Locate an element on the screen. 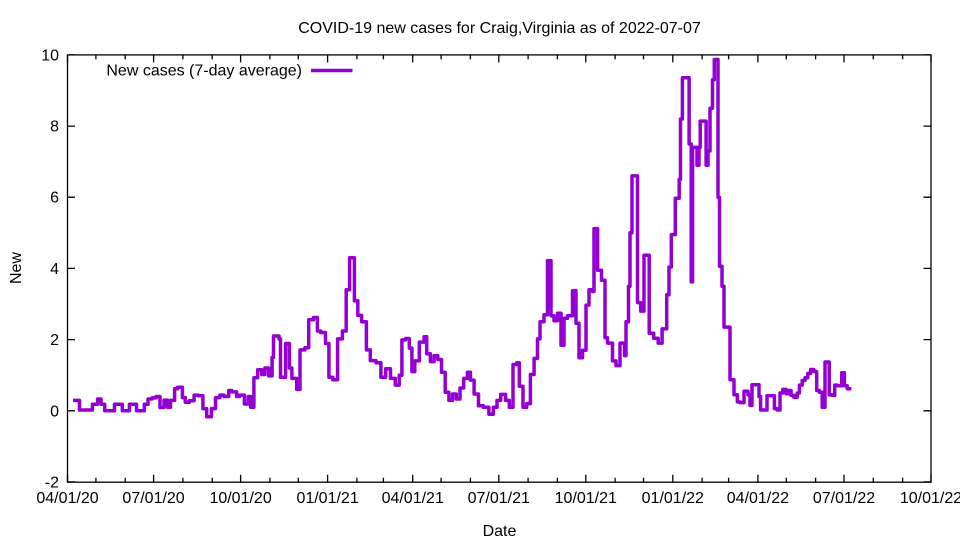 Image resolution: width=960 pixels, height=540 pixels. svg-text: 2 is located at coordinates (54, 340).